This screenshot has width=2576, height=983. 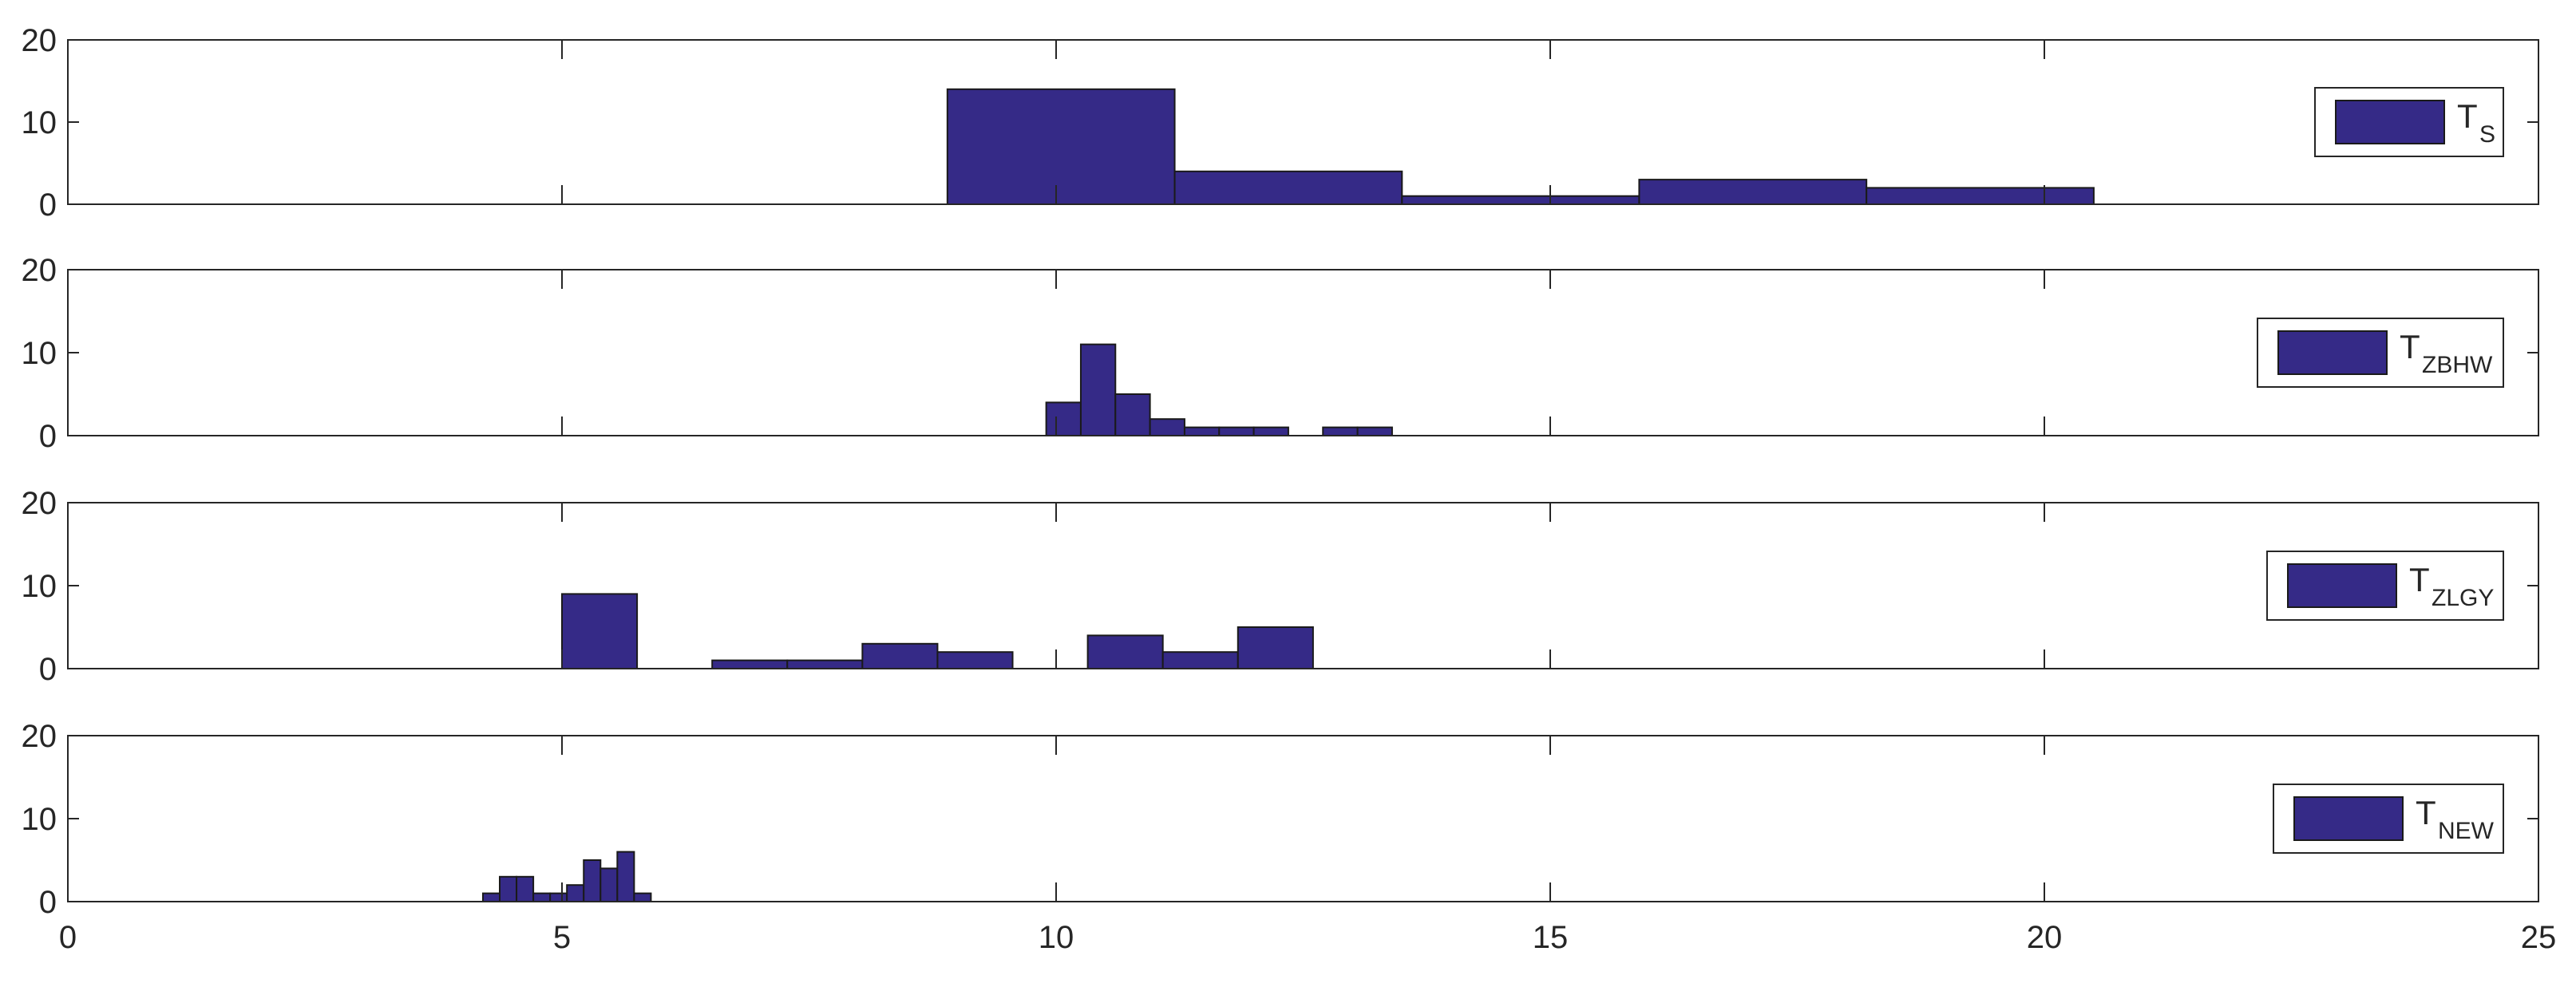 I want to click on legend: T NEW, so click(x=2389, y=819).